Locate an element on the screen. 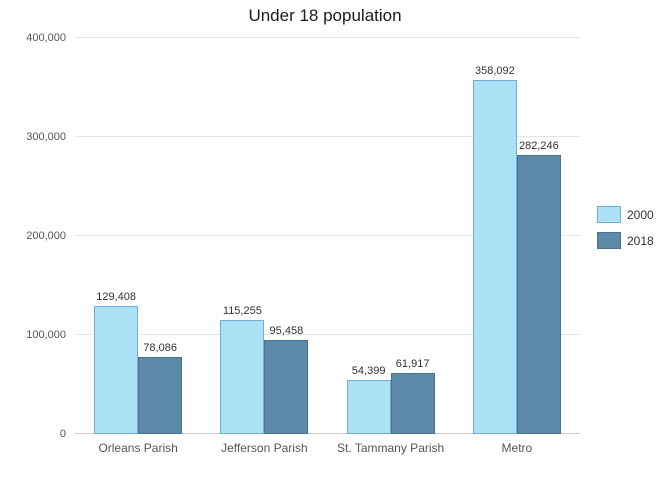  bar-column: 115,255 is located at coordinates (242, 236).